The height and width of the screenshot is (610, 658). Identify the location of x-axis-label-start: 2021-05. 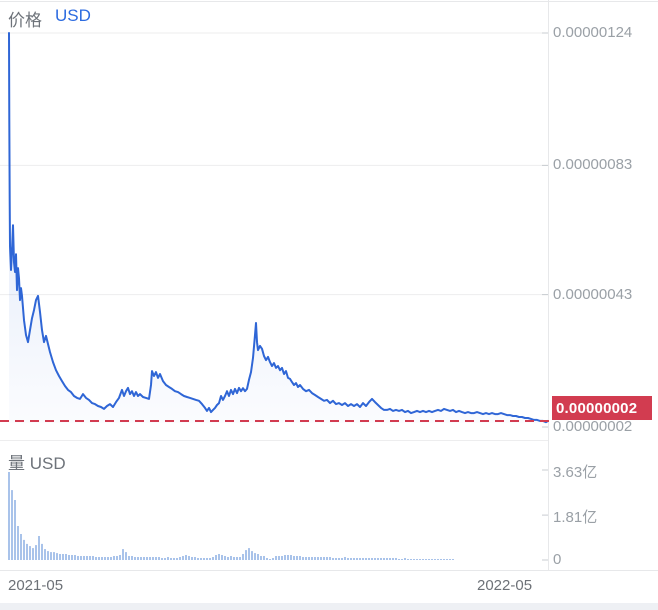
(36, 585).